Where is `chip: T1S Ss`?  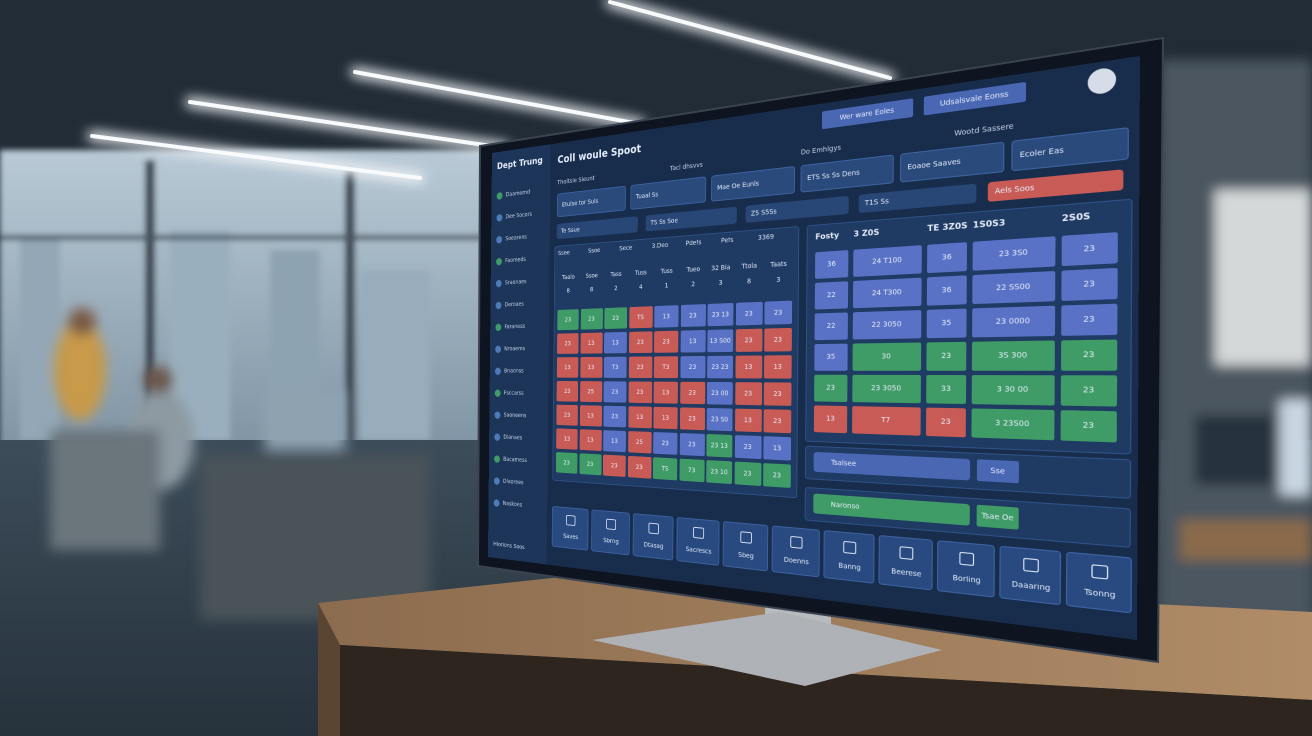
chip: T1S Ss is located at coordinates (917, 198).